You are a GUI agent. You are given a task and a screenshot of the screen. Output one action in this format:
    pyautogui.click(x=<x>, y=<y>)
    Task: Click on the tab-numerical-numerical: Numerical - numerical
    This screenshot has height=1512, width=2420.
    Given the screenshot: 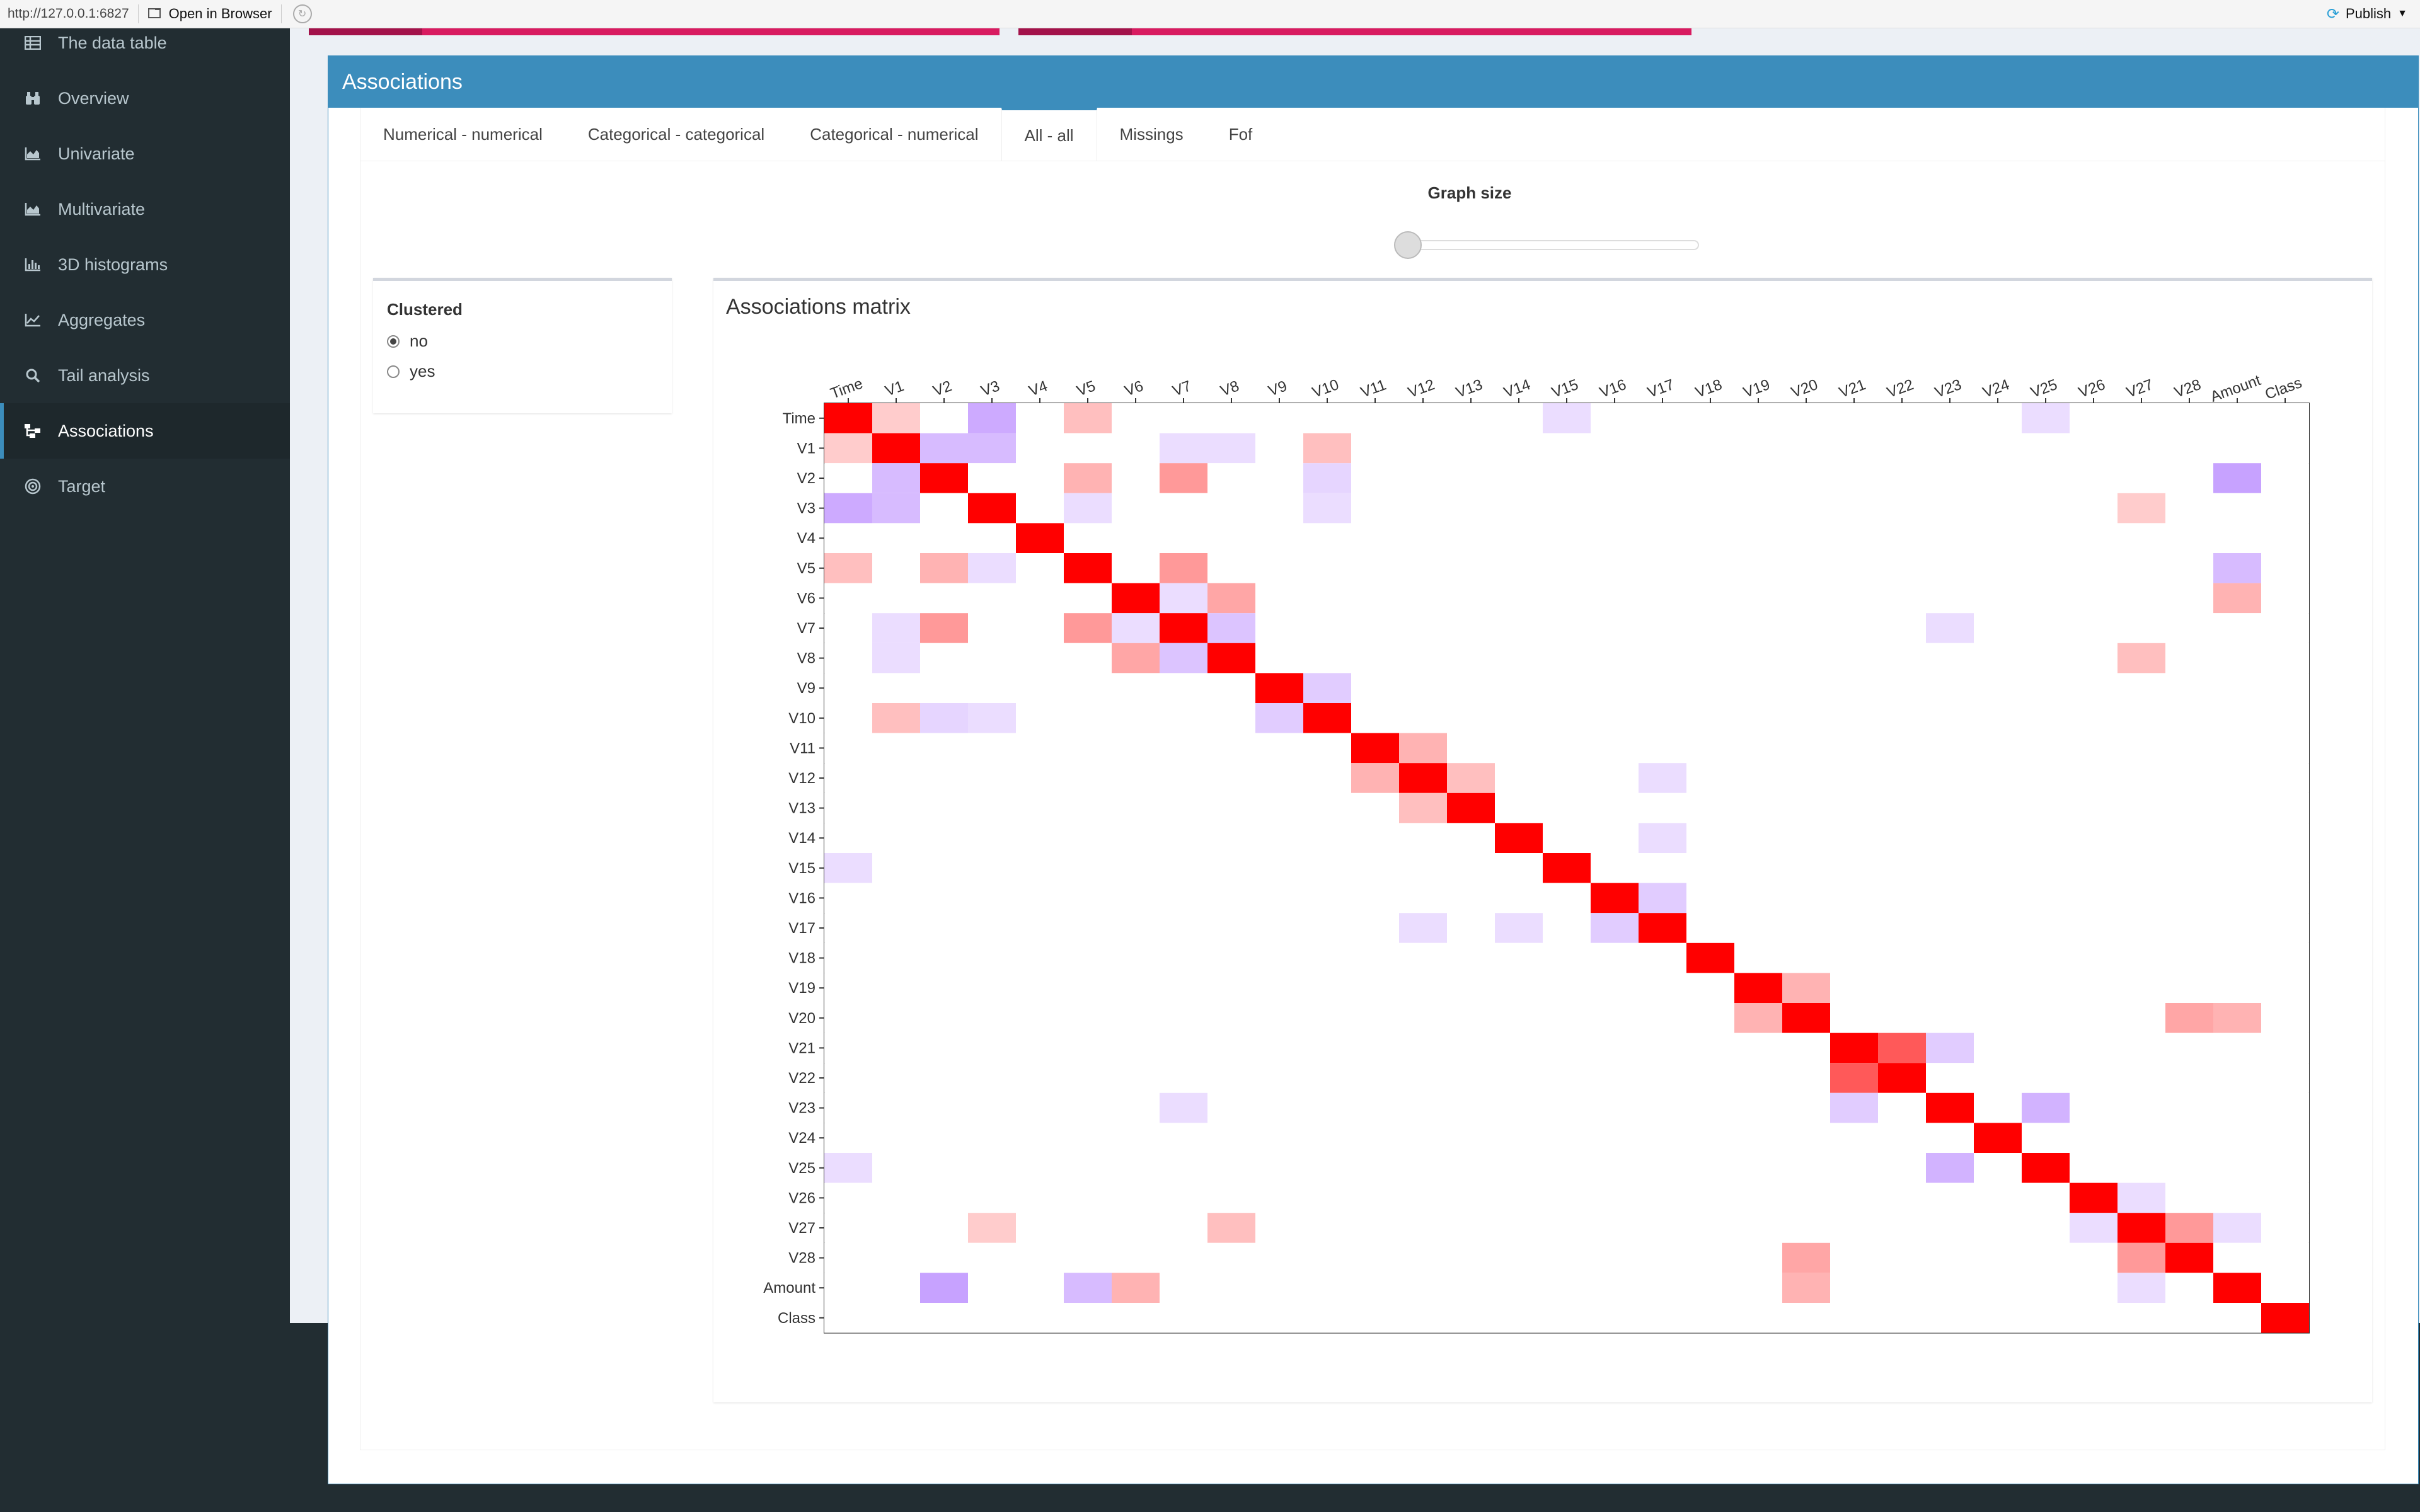 What is the action you would take?
    pyautogui.click(x=463, y=134)
    